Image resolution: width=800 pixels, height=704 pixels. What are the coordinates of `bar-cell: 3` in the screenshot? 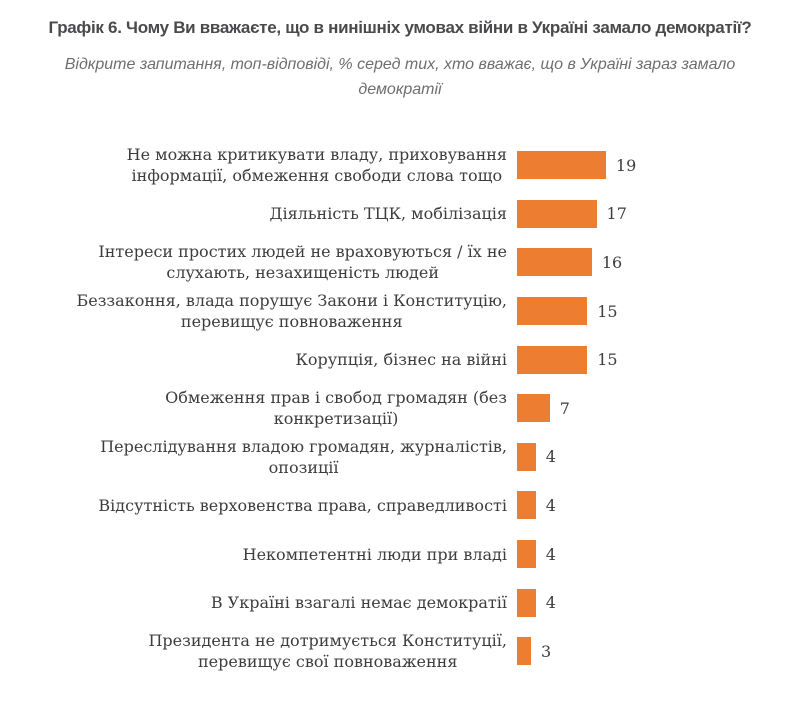 It's located at (534, 651).